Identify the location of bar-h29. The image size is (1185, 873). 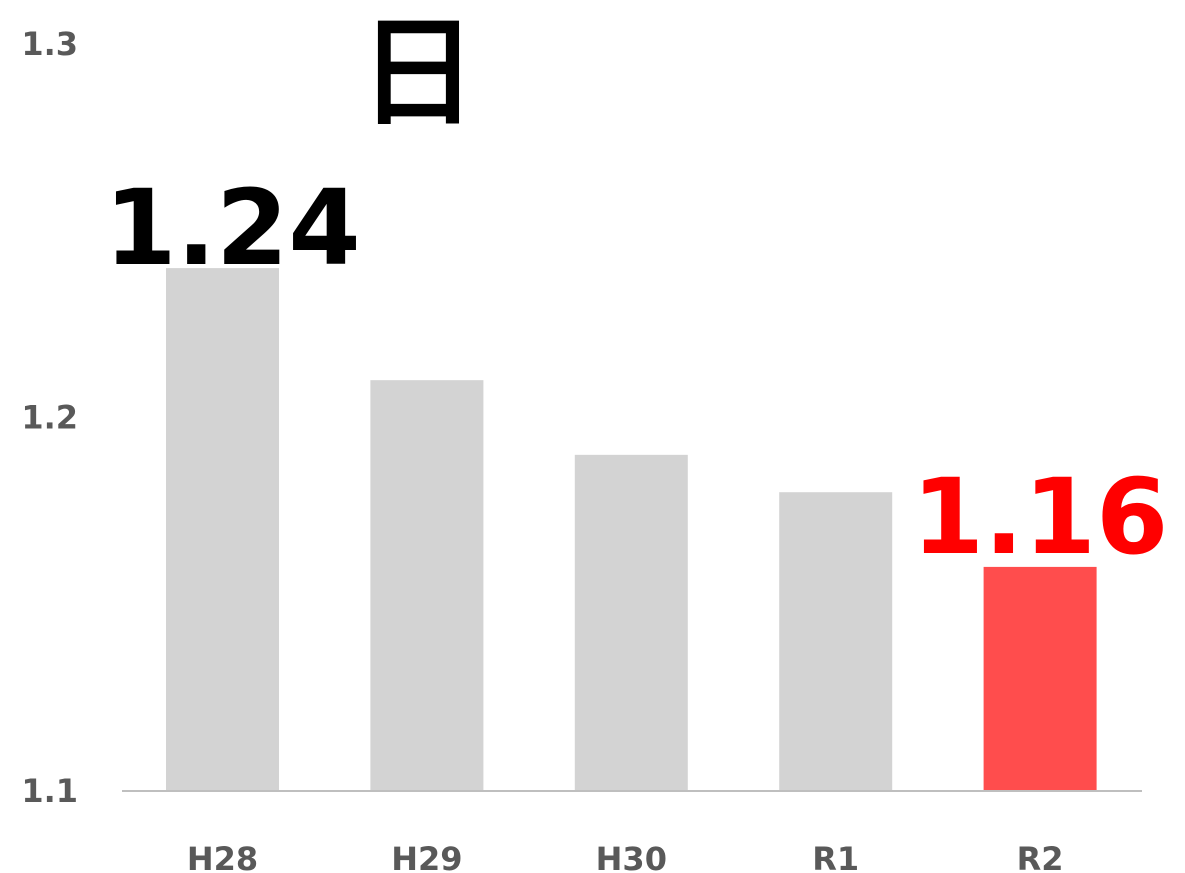
(427, 585).